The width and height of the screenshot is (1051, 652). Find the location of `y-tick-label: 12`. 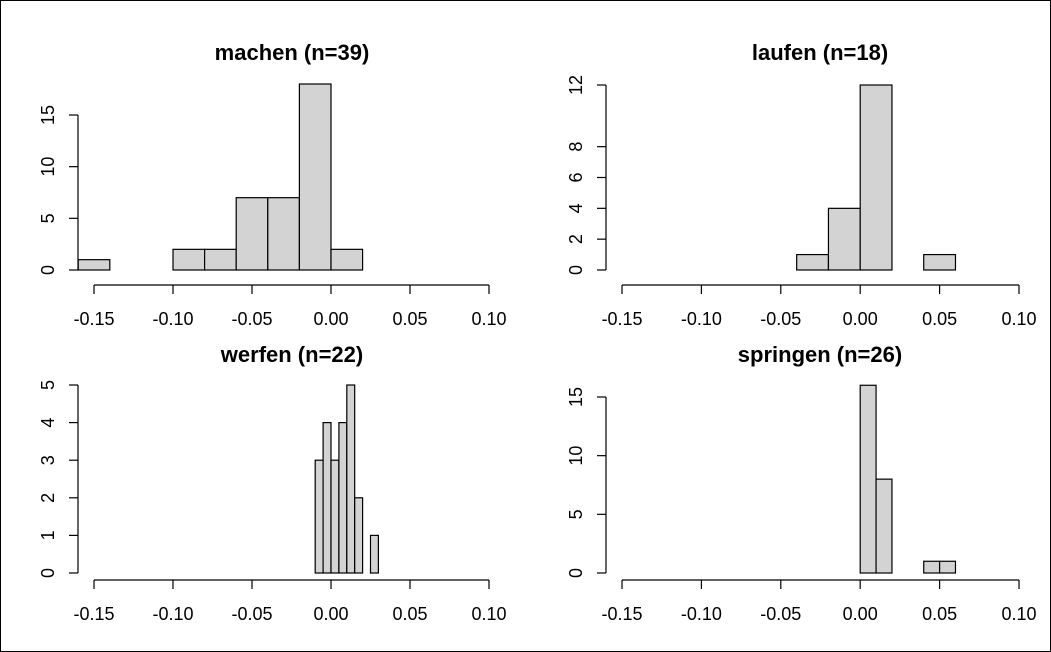

y-tick-label: 12 is located at coordinates (576, 85).